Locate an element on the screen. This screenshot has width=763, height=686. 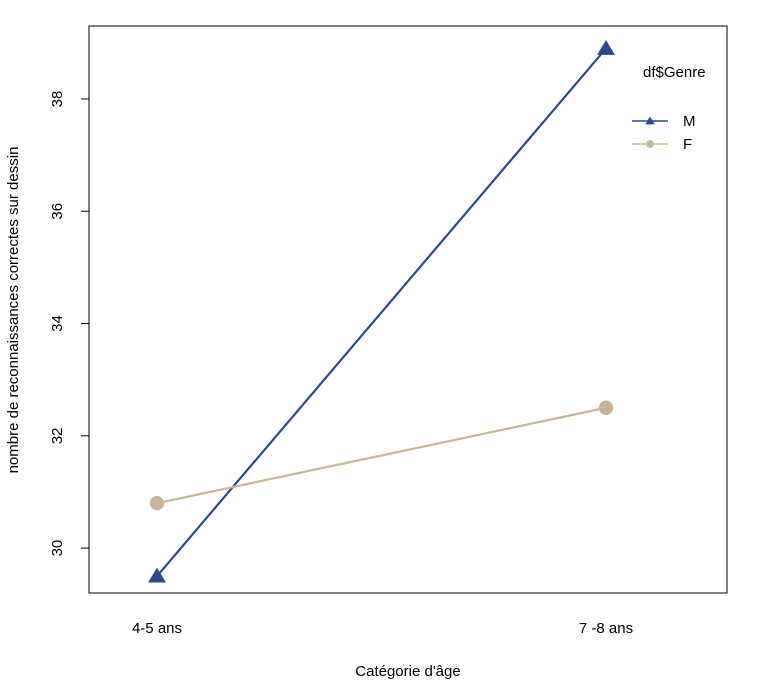
y-tick-label: 38 is located at coordinates (57, 99).